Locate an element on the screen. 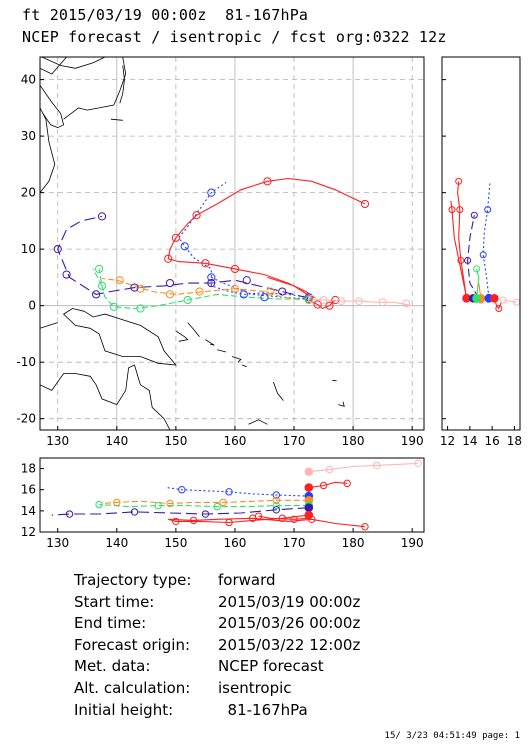 This screenshot has width=532, height=752. start-marker-green is located at coordinates (476, 298).